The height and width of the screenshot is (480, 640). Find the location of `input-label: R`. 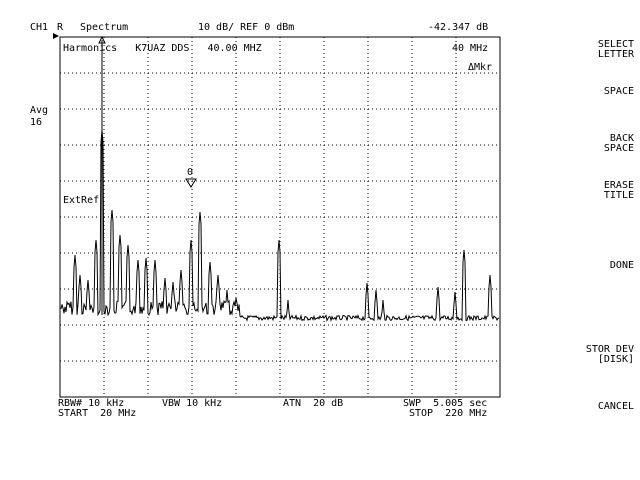

input-label: R is located at coordinates (60, 27).